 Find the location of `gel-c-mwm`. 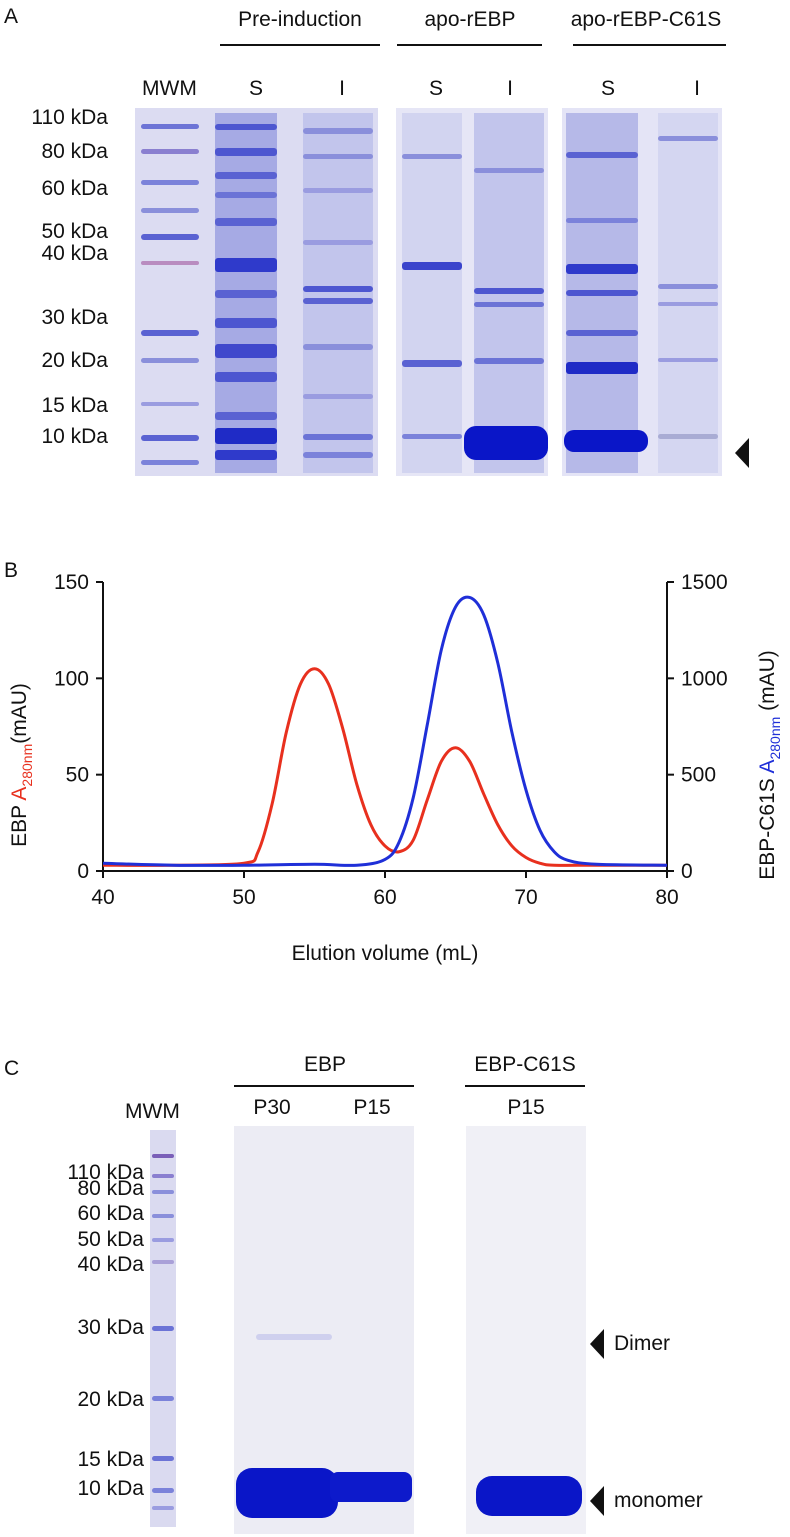

gel-c-mwm is located at coordinates (163, 1328).